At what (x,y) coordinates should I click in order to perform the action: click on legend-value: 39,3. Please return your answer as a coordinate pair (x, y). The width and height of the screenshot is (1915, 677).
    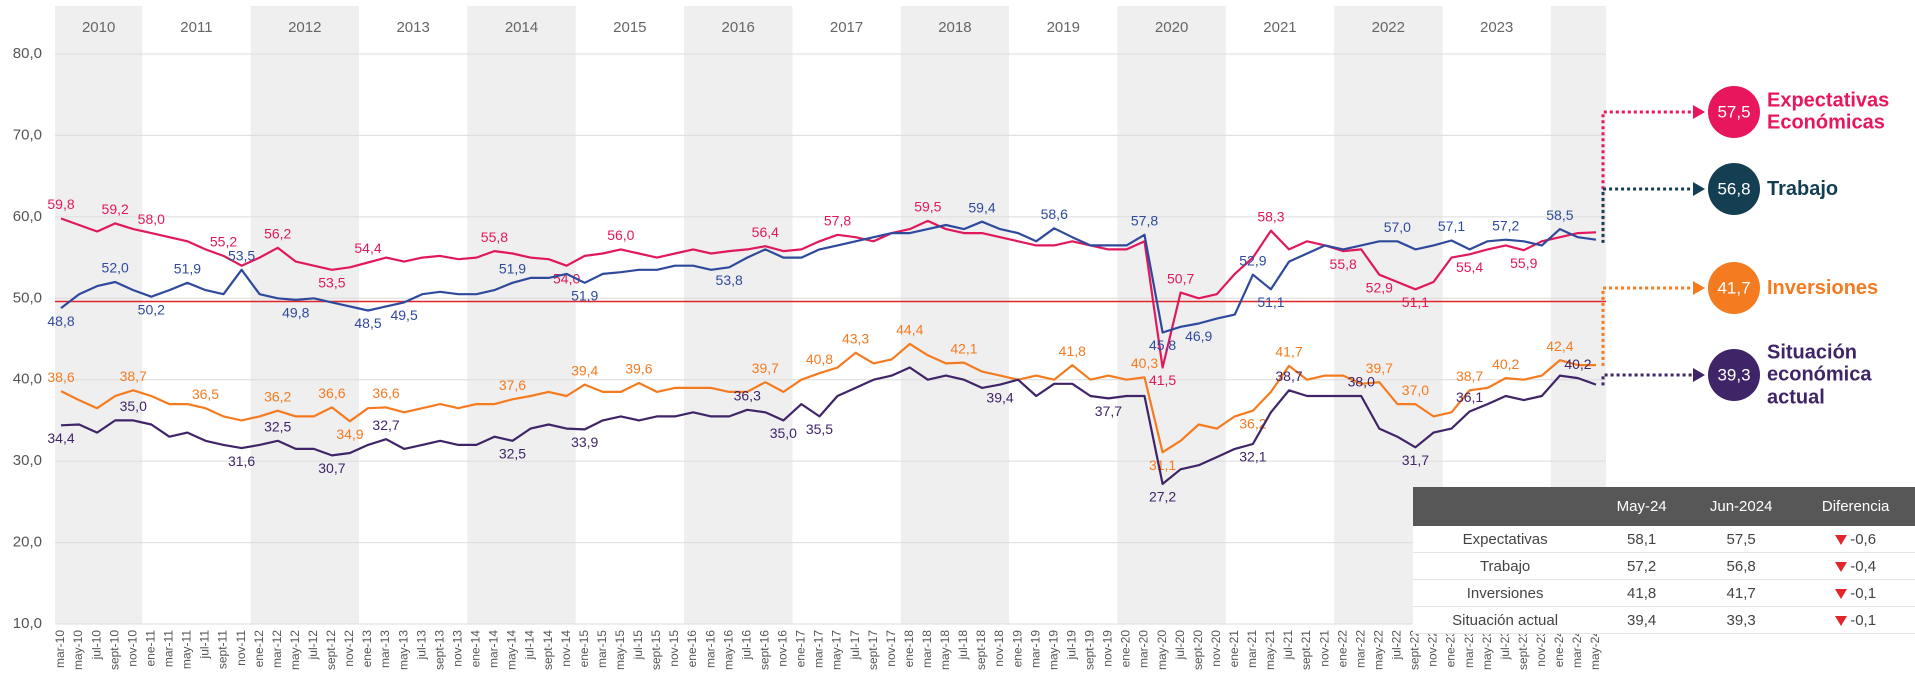
    Looking at the image, I should click on (1733, 374).